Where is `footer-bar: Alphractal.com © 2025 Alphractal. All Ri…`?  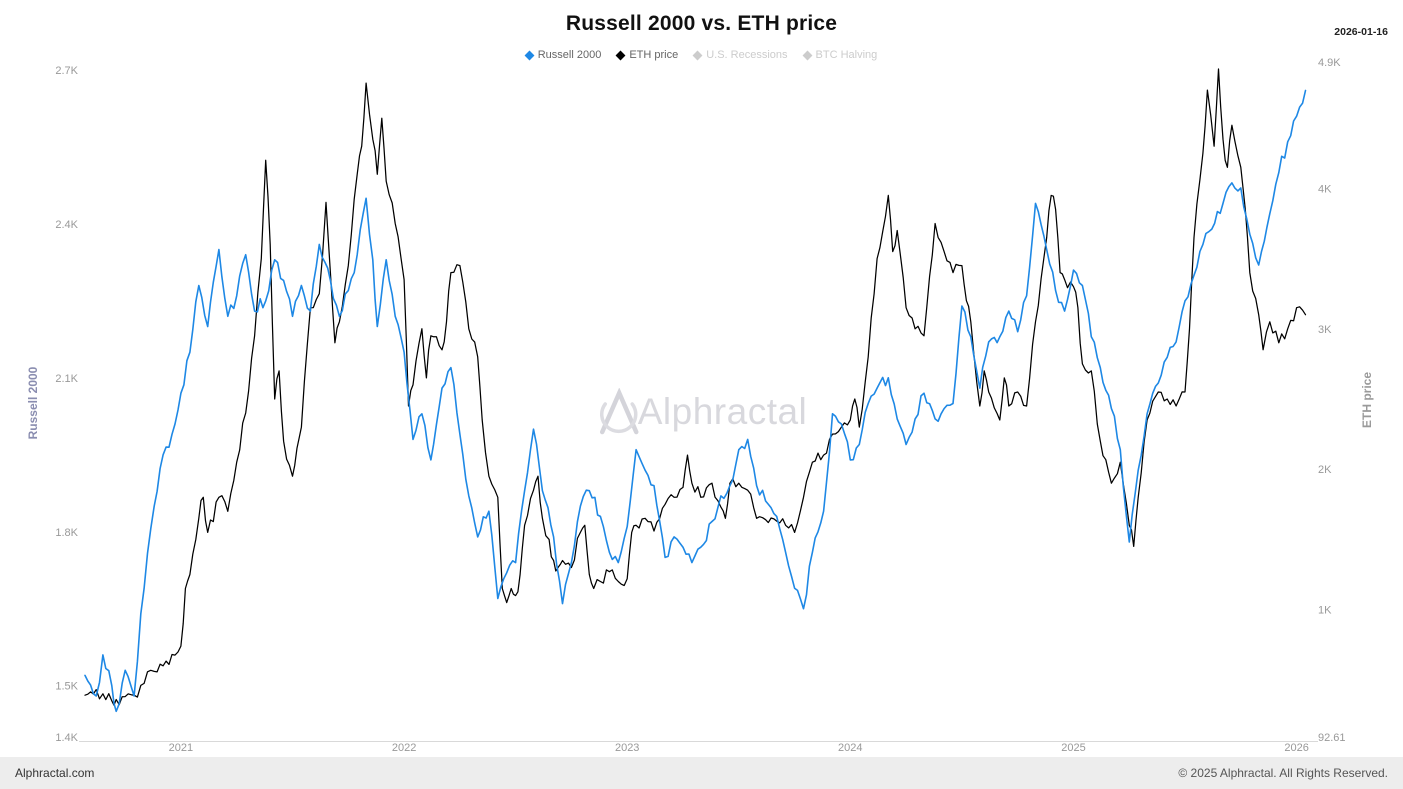 footer-bar: Alphractal.com © 2025 Alphractal. All Ri… is located at coordinates (701, 773).